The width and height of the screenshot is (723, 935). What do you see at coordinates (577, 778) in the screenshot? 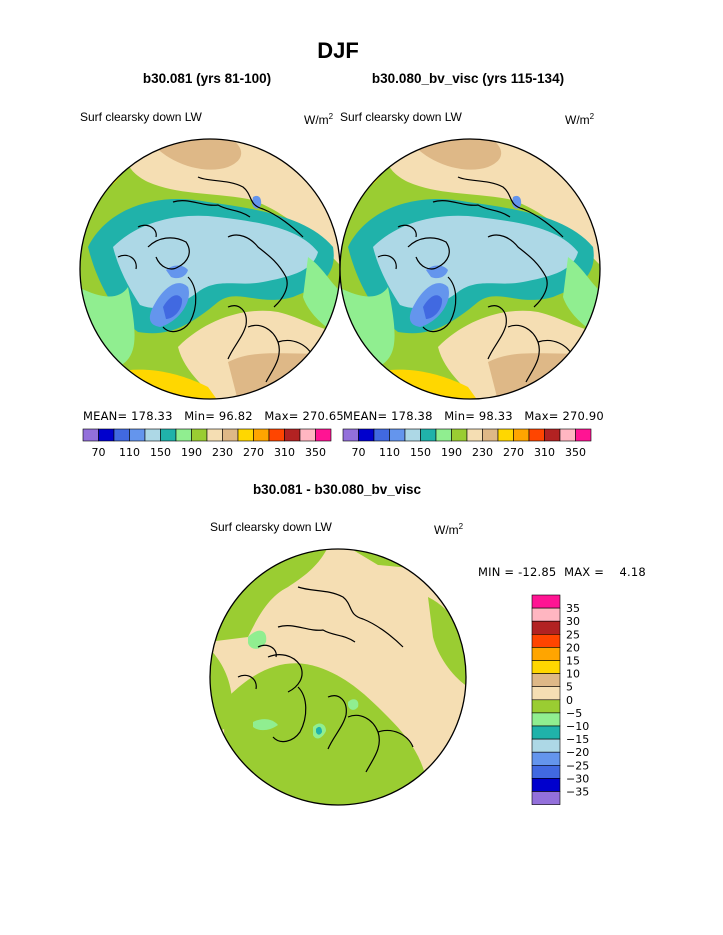
I see `diff-colorbar-tick: −30` at bounding box center [577, 778].